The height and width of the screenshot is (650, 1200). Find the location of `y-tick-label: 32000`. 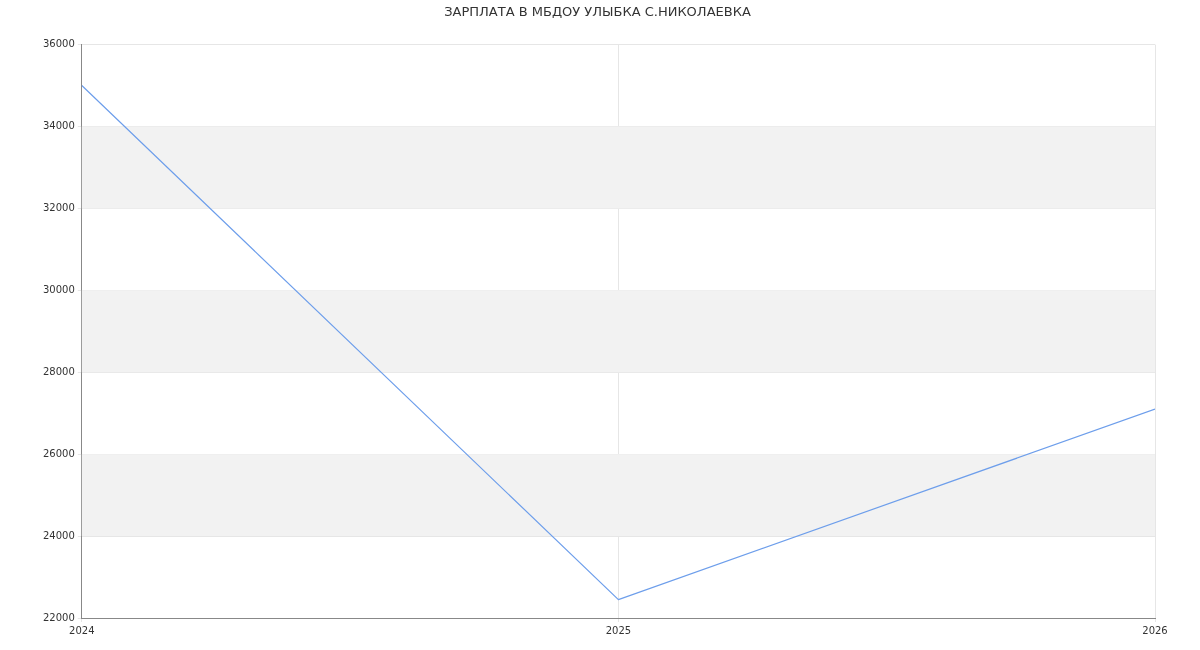

y-tick-label: 32000 is located at coordinates (59, 208).